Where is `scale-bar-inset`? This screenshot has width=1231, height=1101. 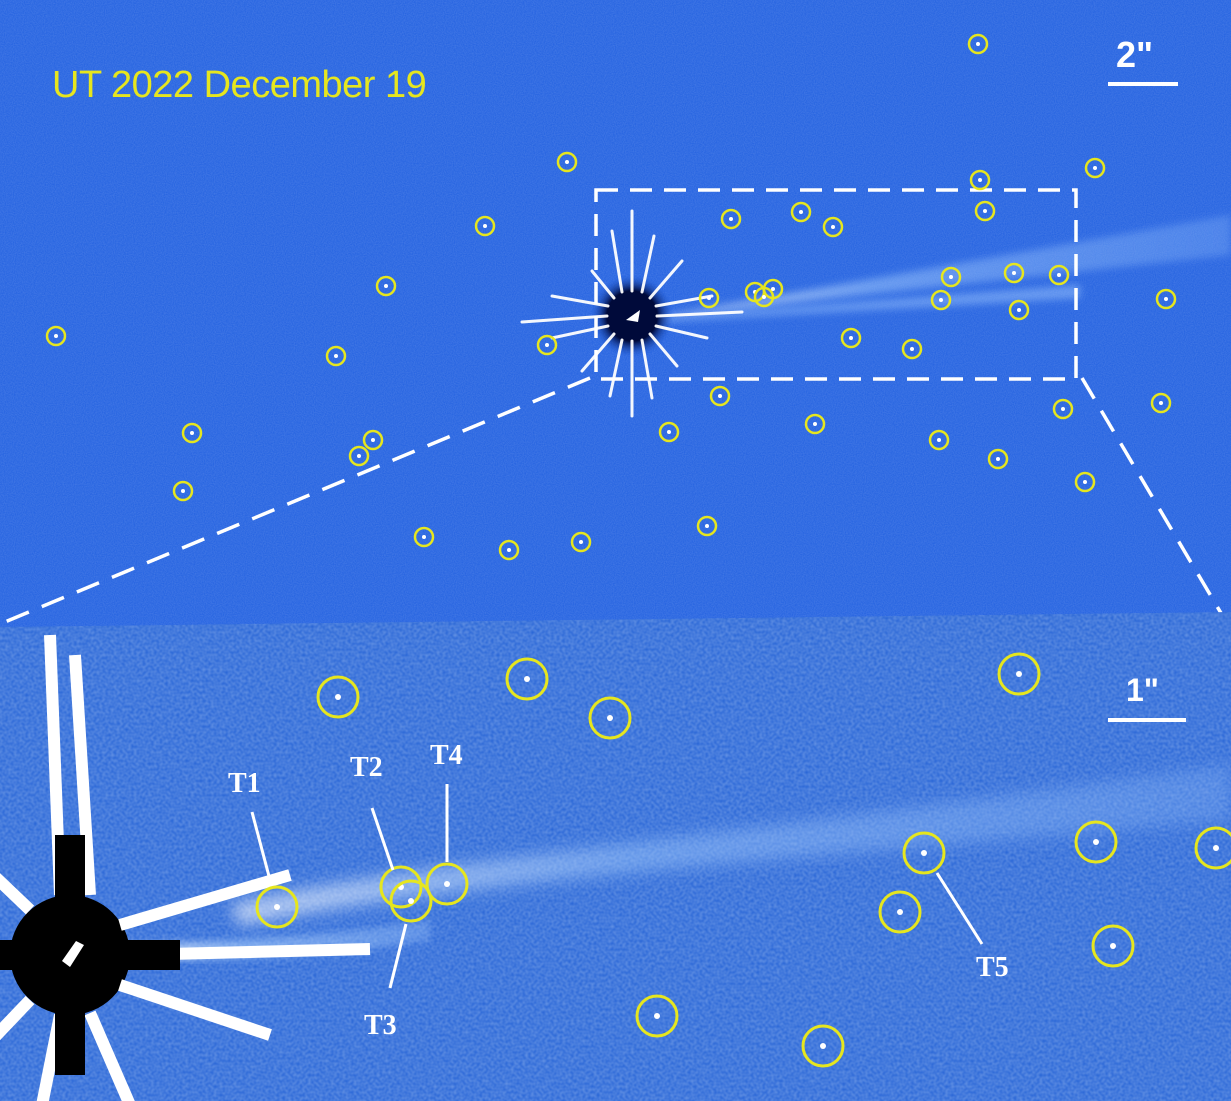 scale-bar-inset is located at coordinates (1147, 720).